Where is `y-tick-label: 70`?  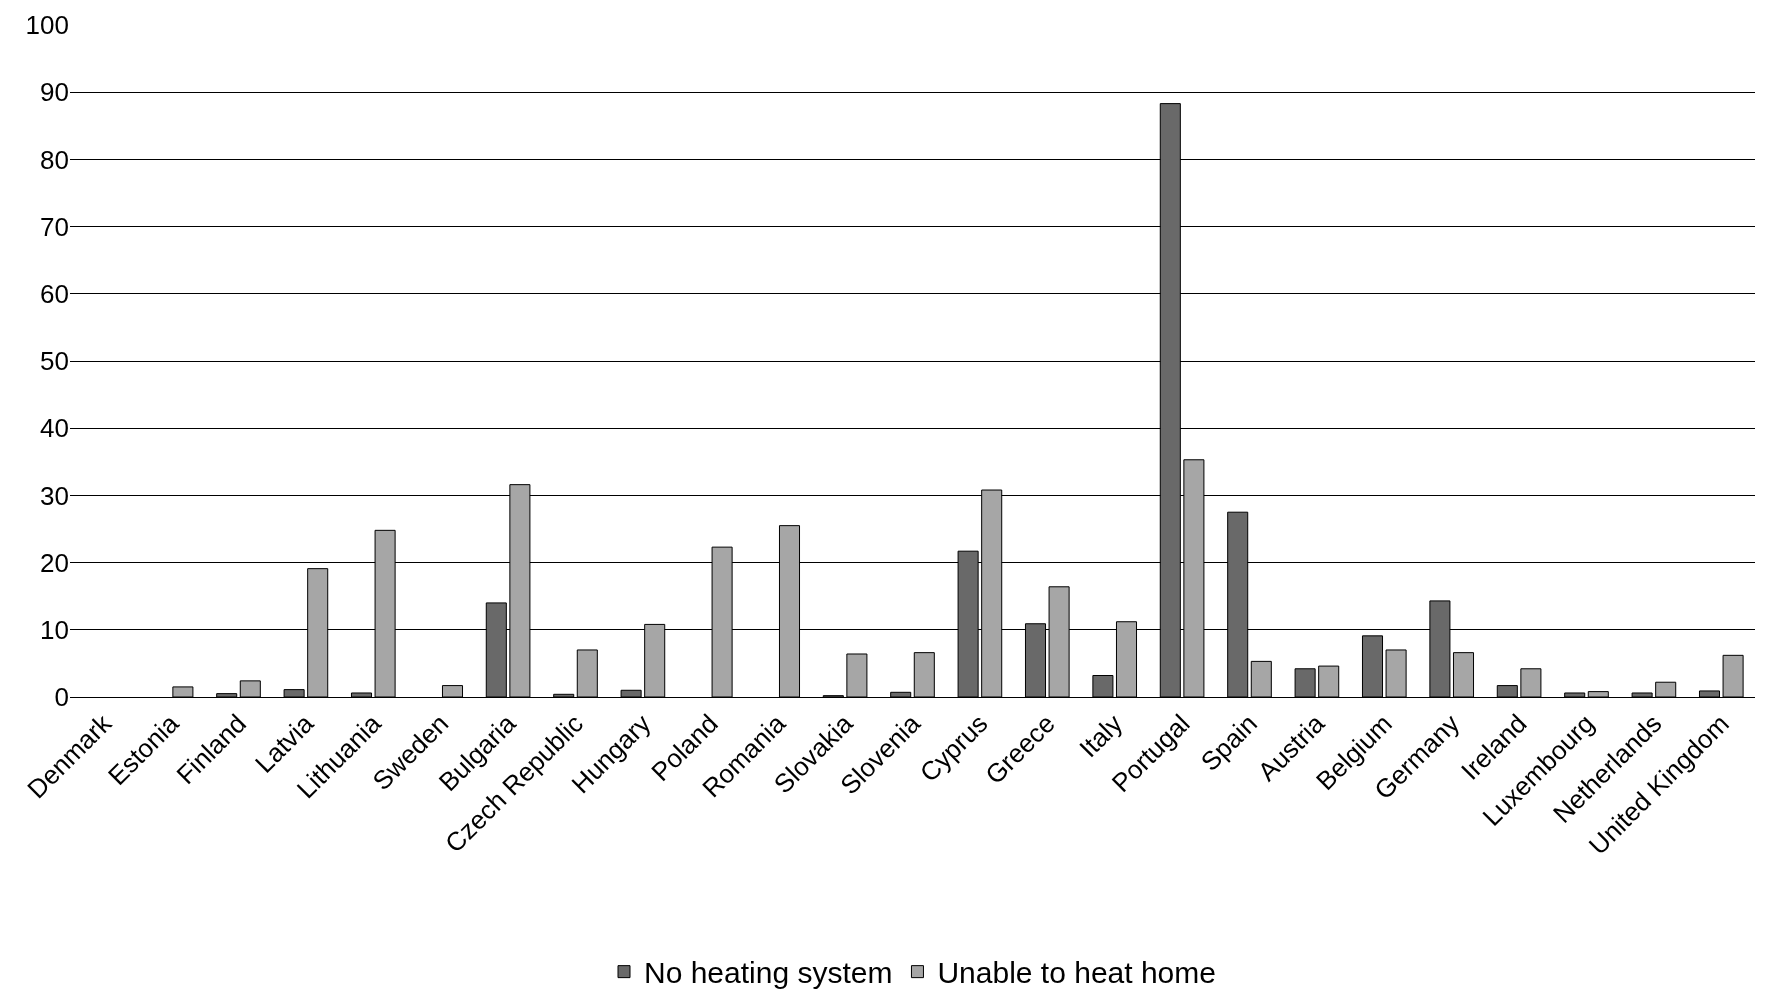 y-tick-label: 70 is located at coordinates (54, 226).